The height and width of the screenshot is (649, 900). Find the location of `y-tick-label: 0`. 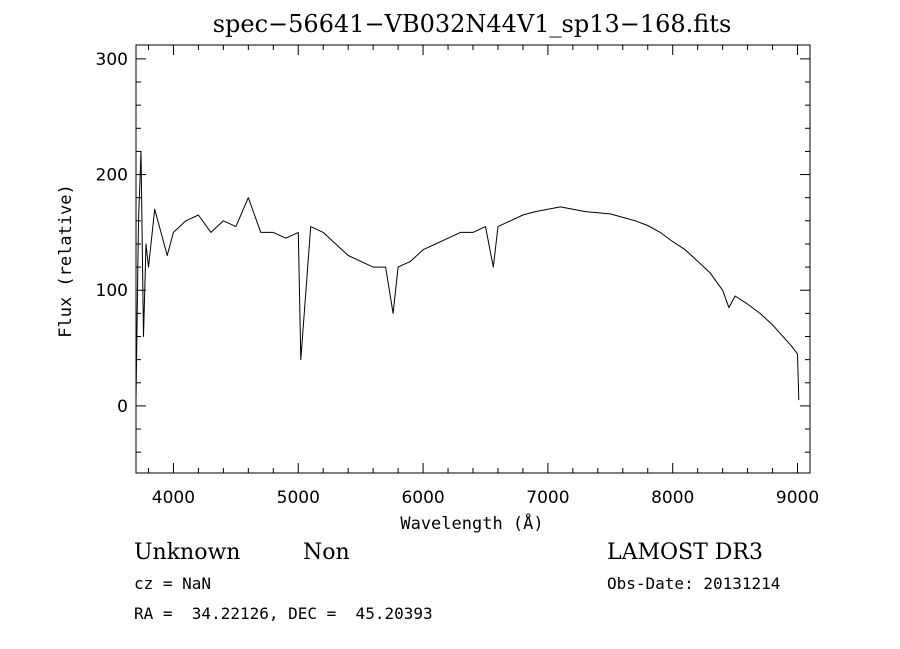

y-tick-label: 0 is located at coordinates (122, 407).